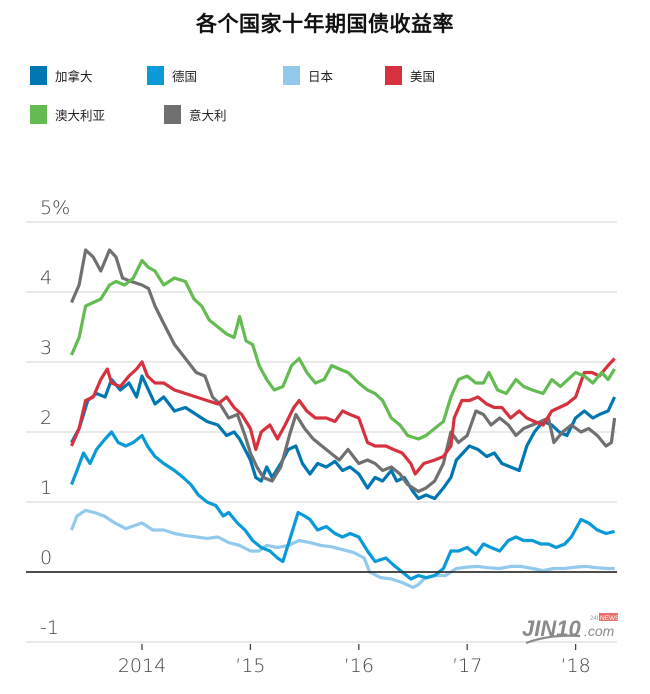  I want to click on x-tick-label: ’18, so click(575, 666).